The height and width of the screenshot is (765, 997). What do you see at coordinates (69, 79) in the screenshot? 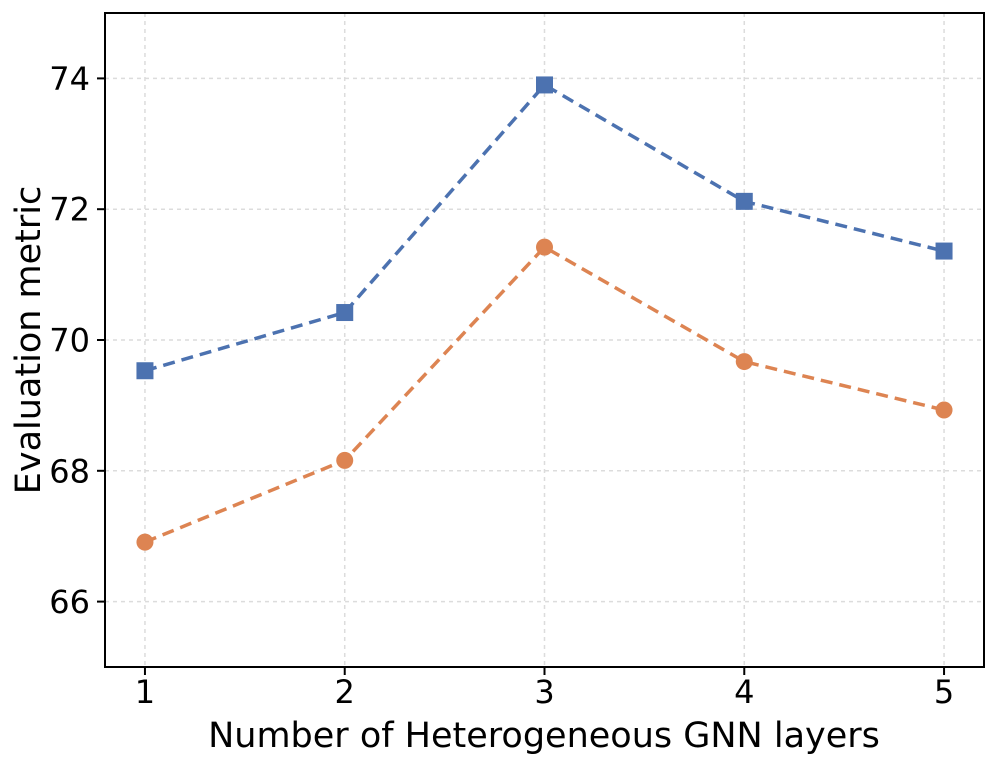
I see `y-tick-label: 74` at bounding box center [69, 79].